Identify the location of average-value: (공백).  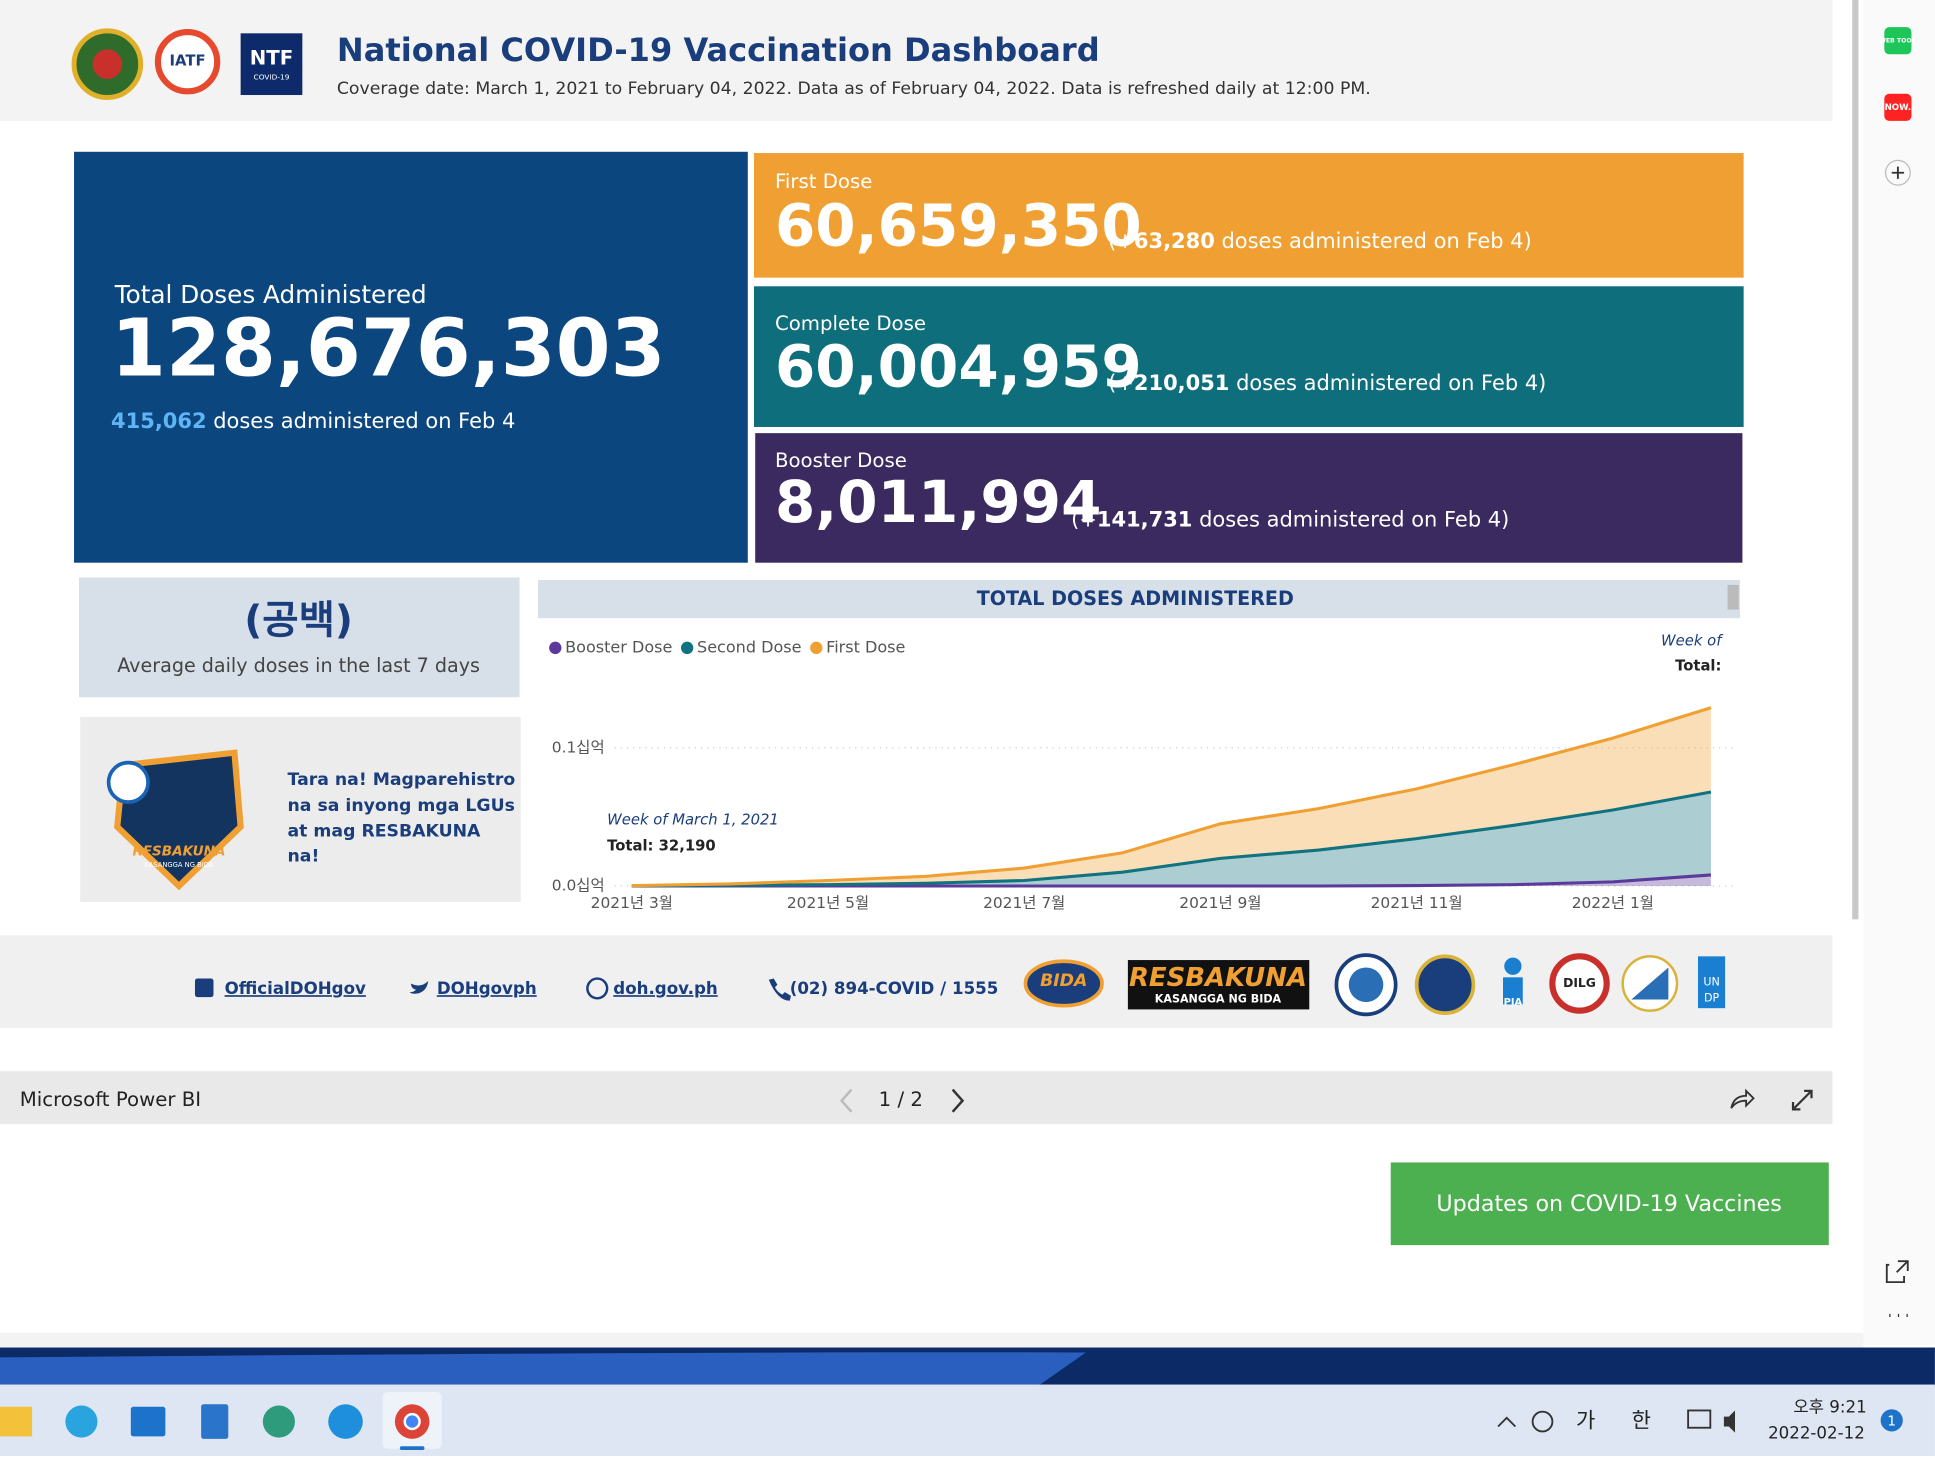
(298, 621).